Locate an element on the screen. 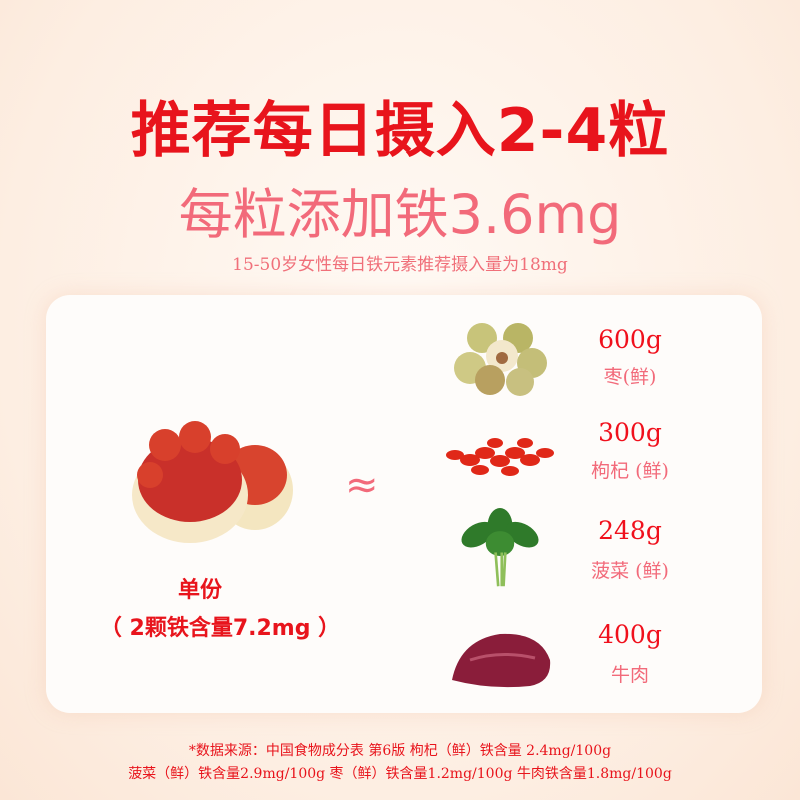 The height and width of the screenshot is (800, 800). serving-detail: （ 2颗铁含量7.2mg ） is located at coordinates (220, 628).